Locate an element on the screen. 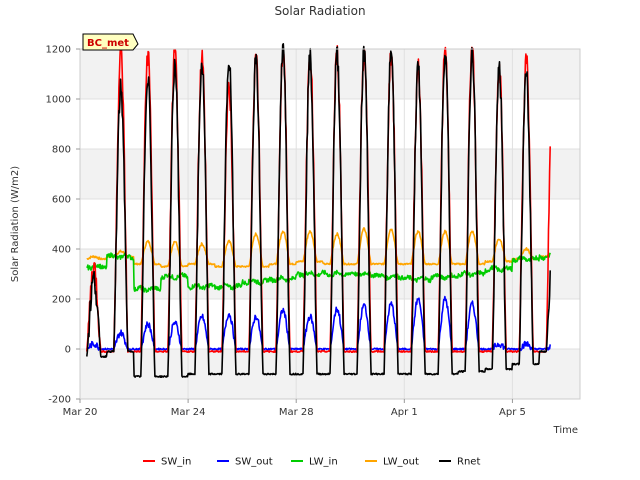  station-label: BC_met is located at coordinates (108, 43).